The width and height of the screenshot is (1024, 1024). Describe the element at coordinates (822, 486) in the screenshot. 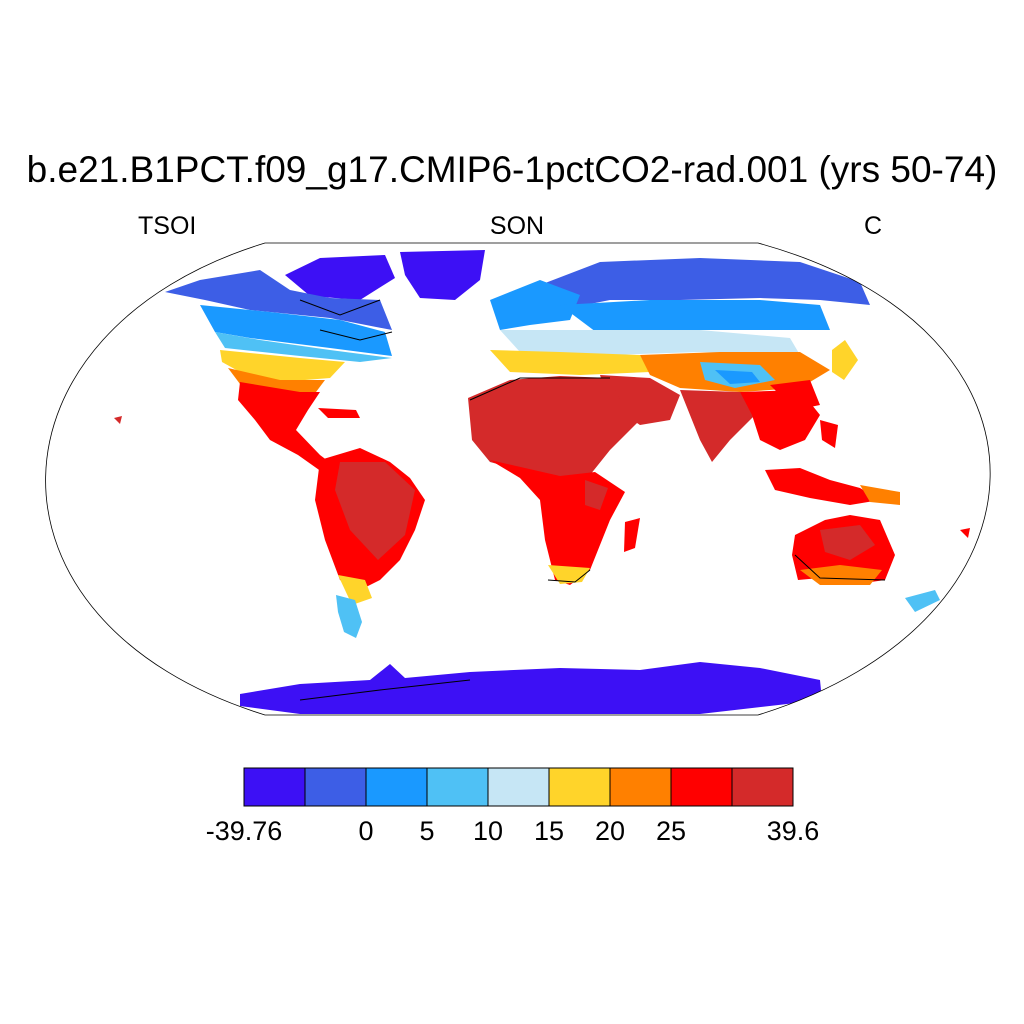

I see `indonesia` at that location.